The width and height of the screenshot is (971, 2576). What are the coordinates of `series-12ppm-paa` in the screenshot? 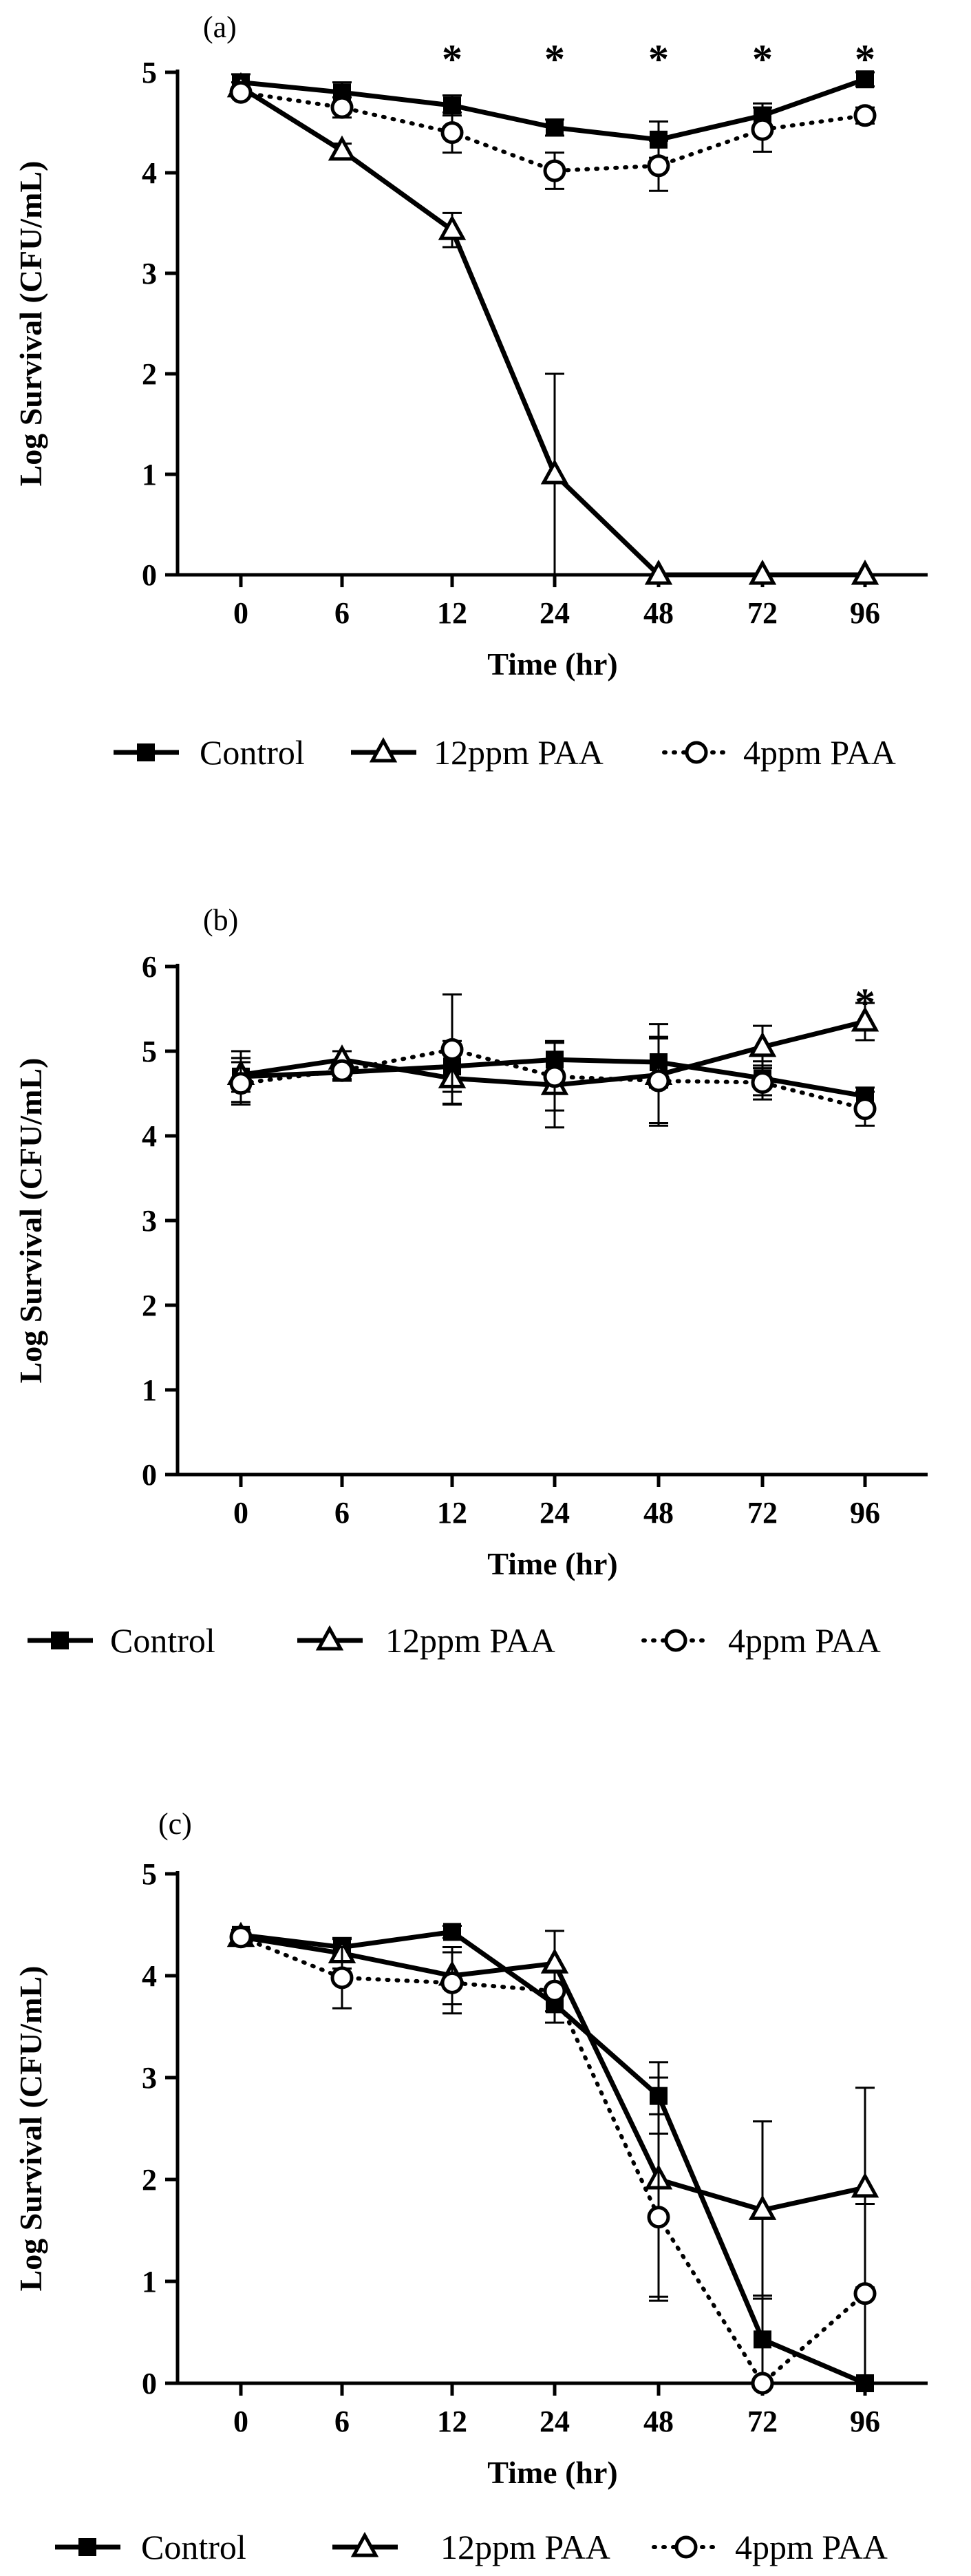 It's located at (552, 329).